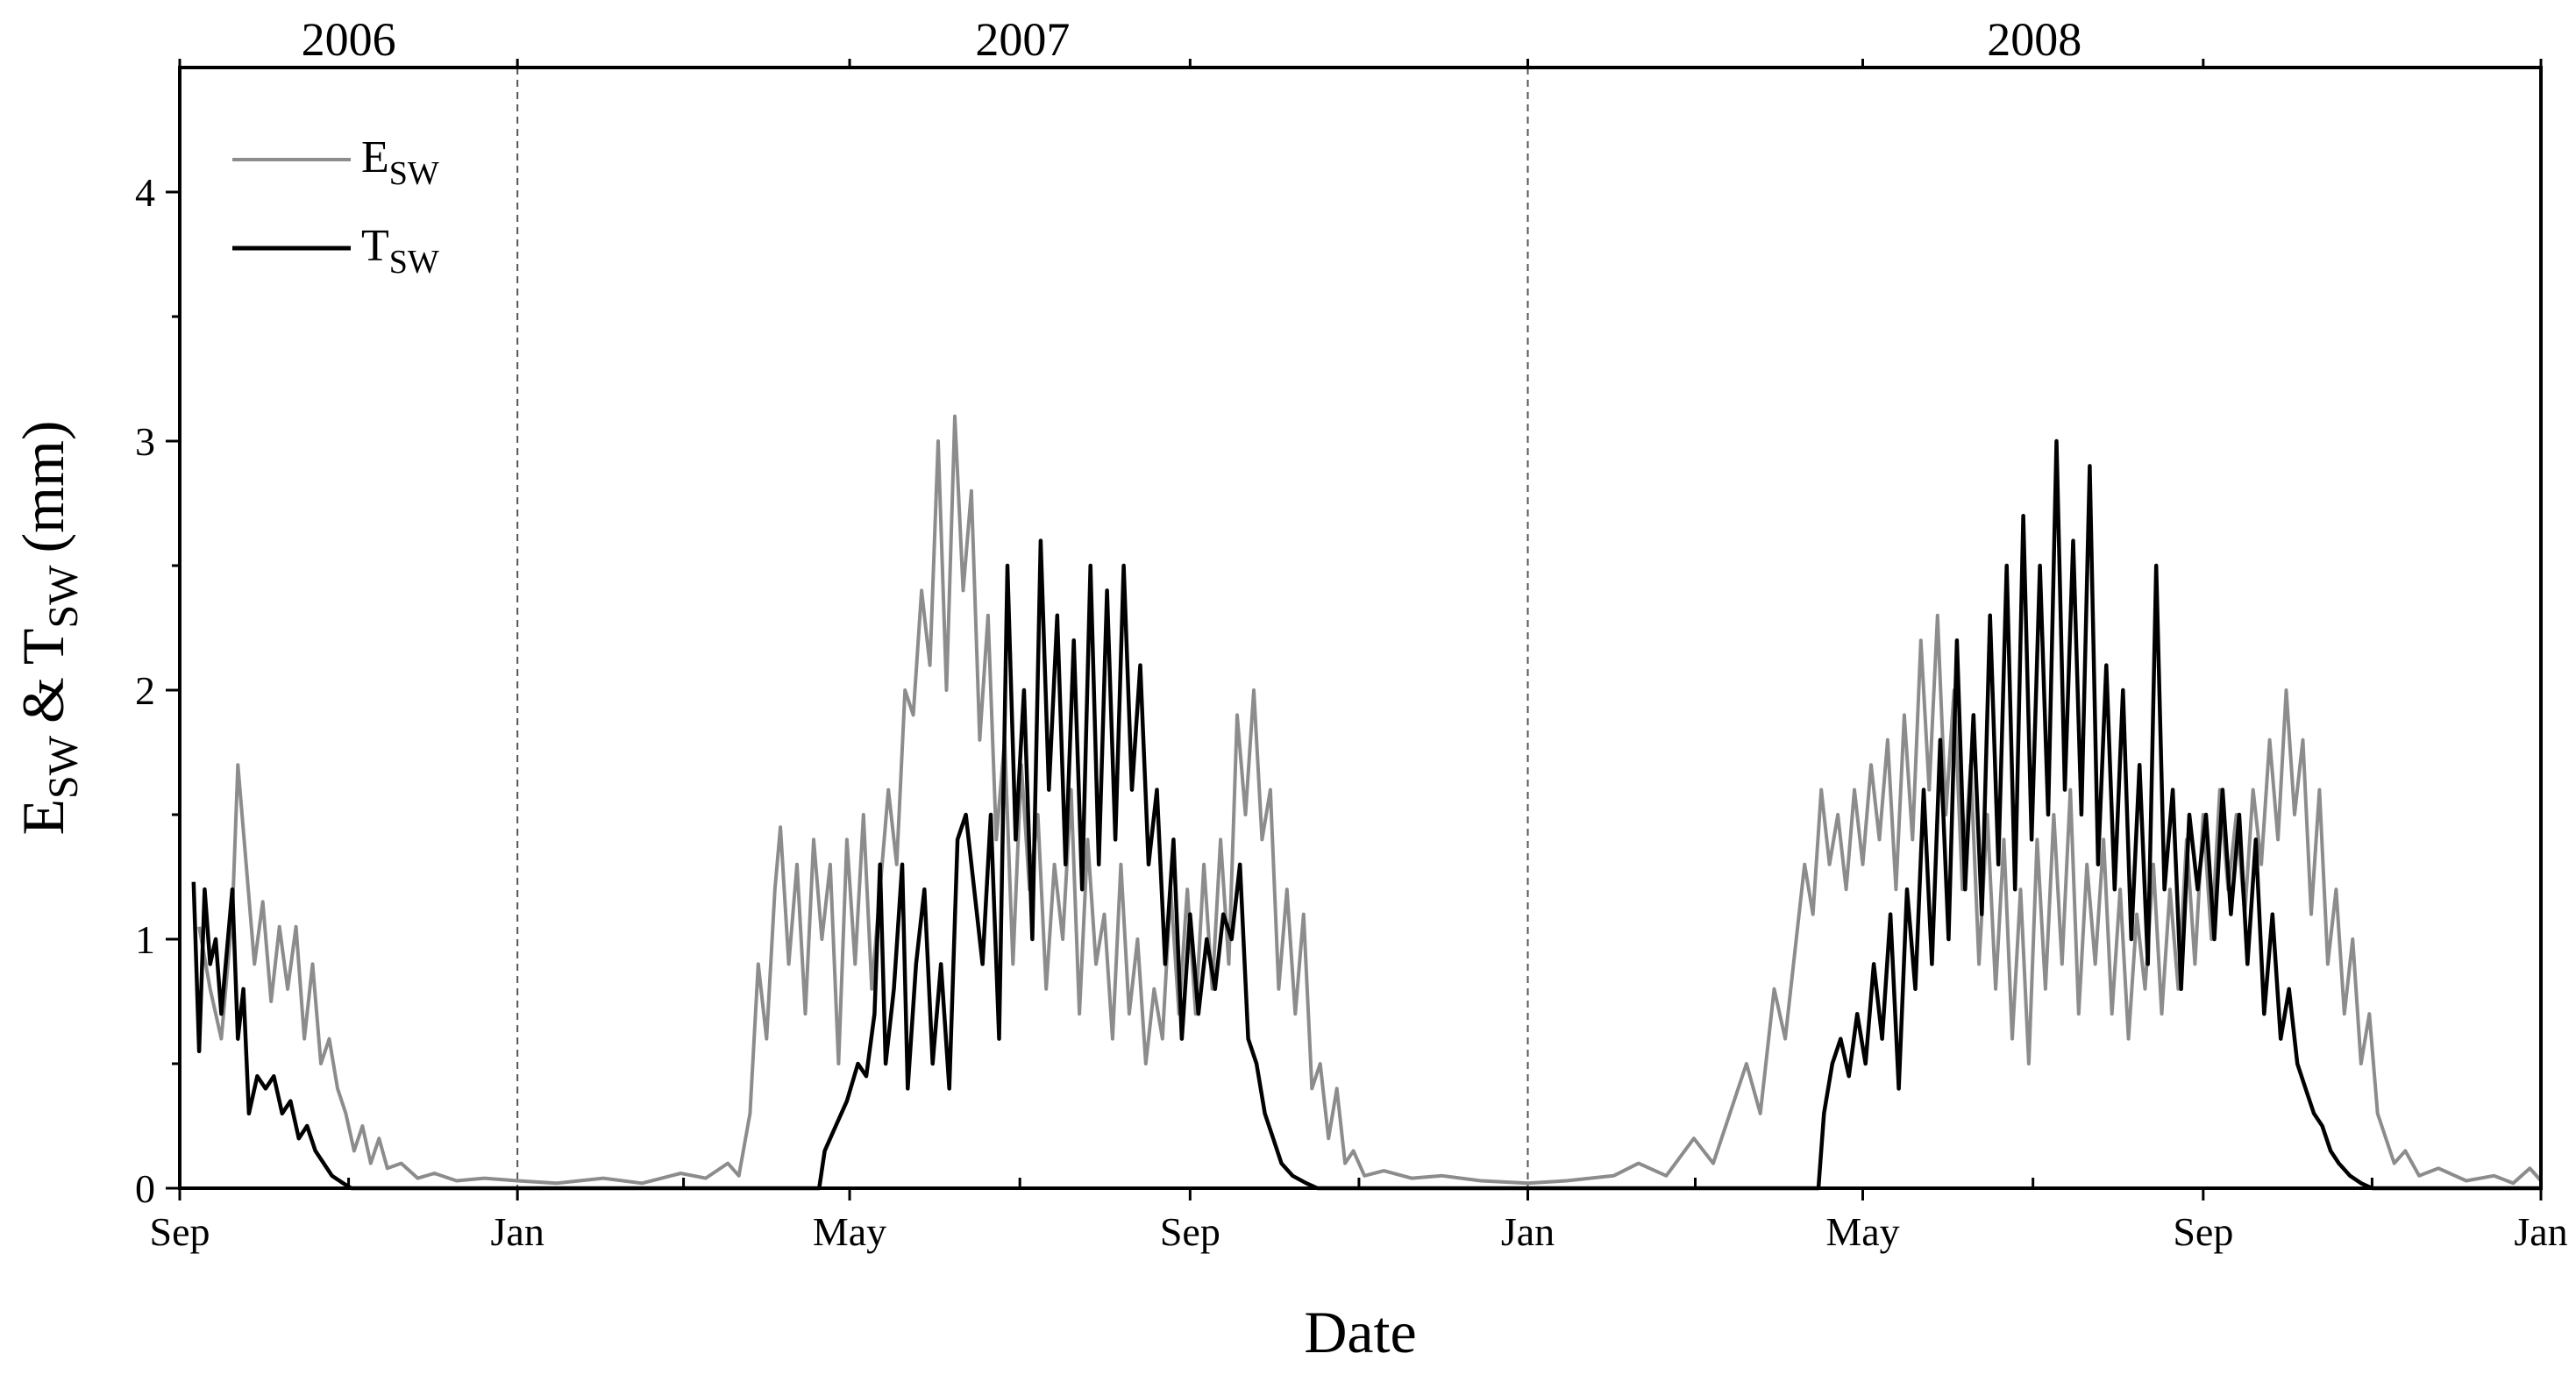 This screenshot has width=2576, height=1375. What do you see at coordinates (2034, 40) in the screenshot?
I see `year-label-2008: 2008` at bounding box center [2034, 40].